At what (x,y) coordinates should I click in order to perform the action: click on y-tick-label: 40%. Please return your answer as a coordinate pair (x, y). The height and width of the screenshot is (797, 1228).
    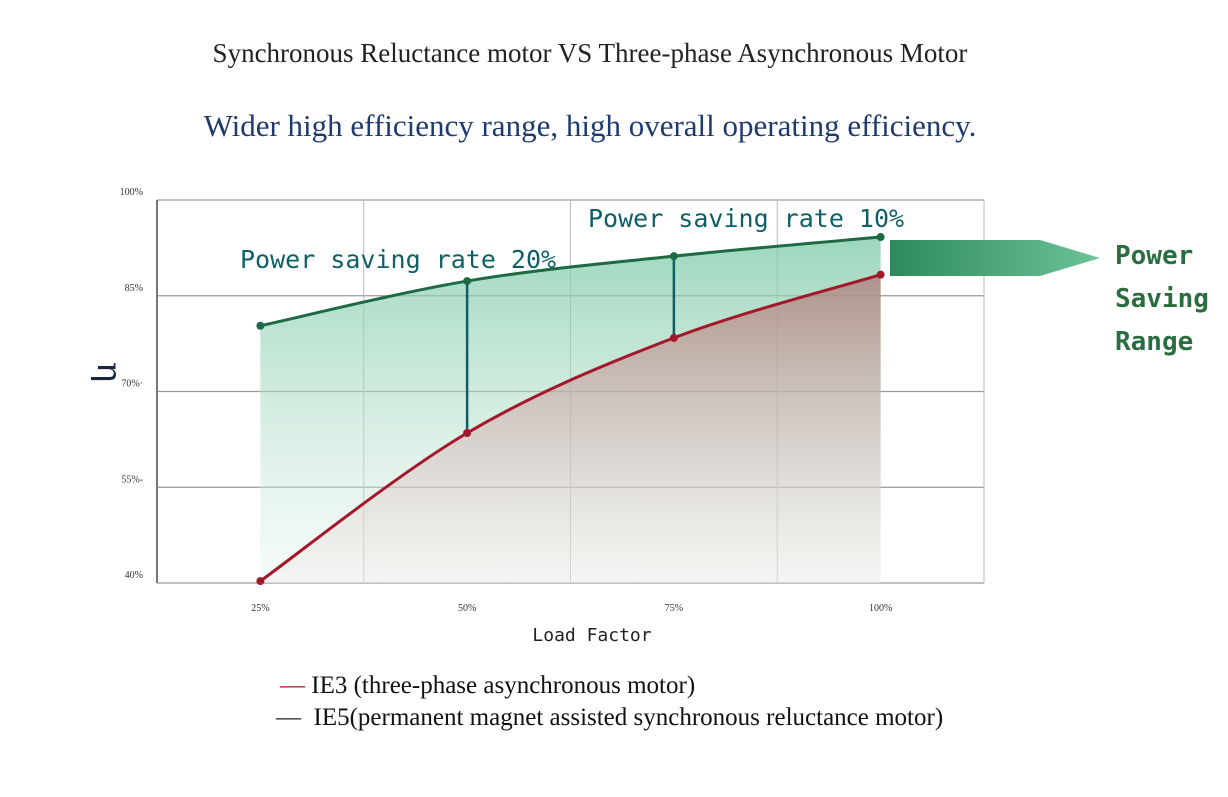
    Looking at the image, I should click on (134, 575).